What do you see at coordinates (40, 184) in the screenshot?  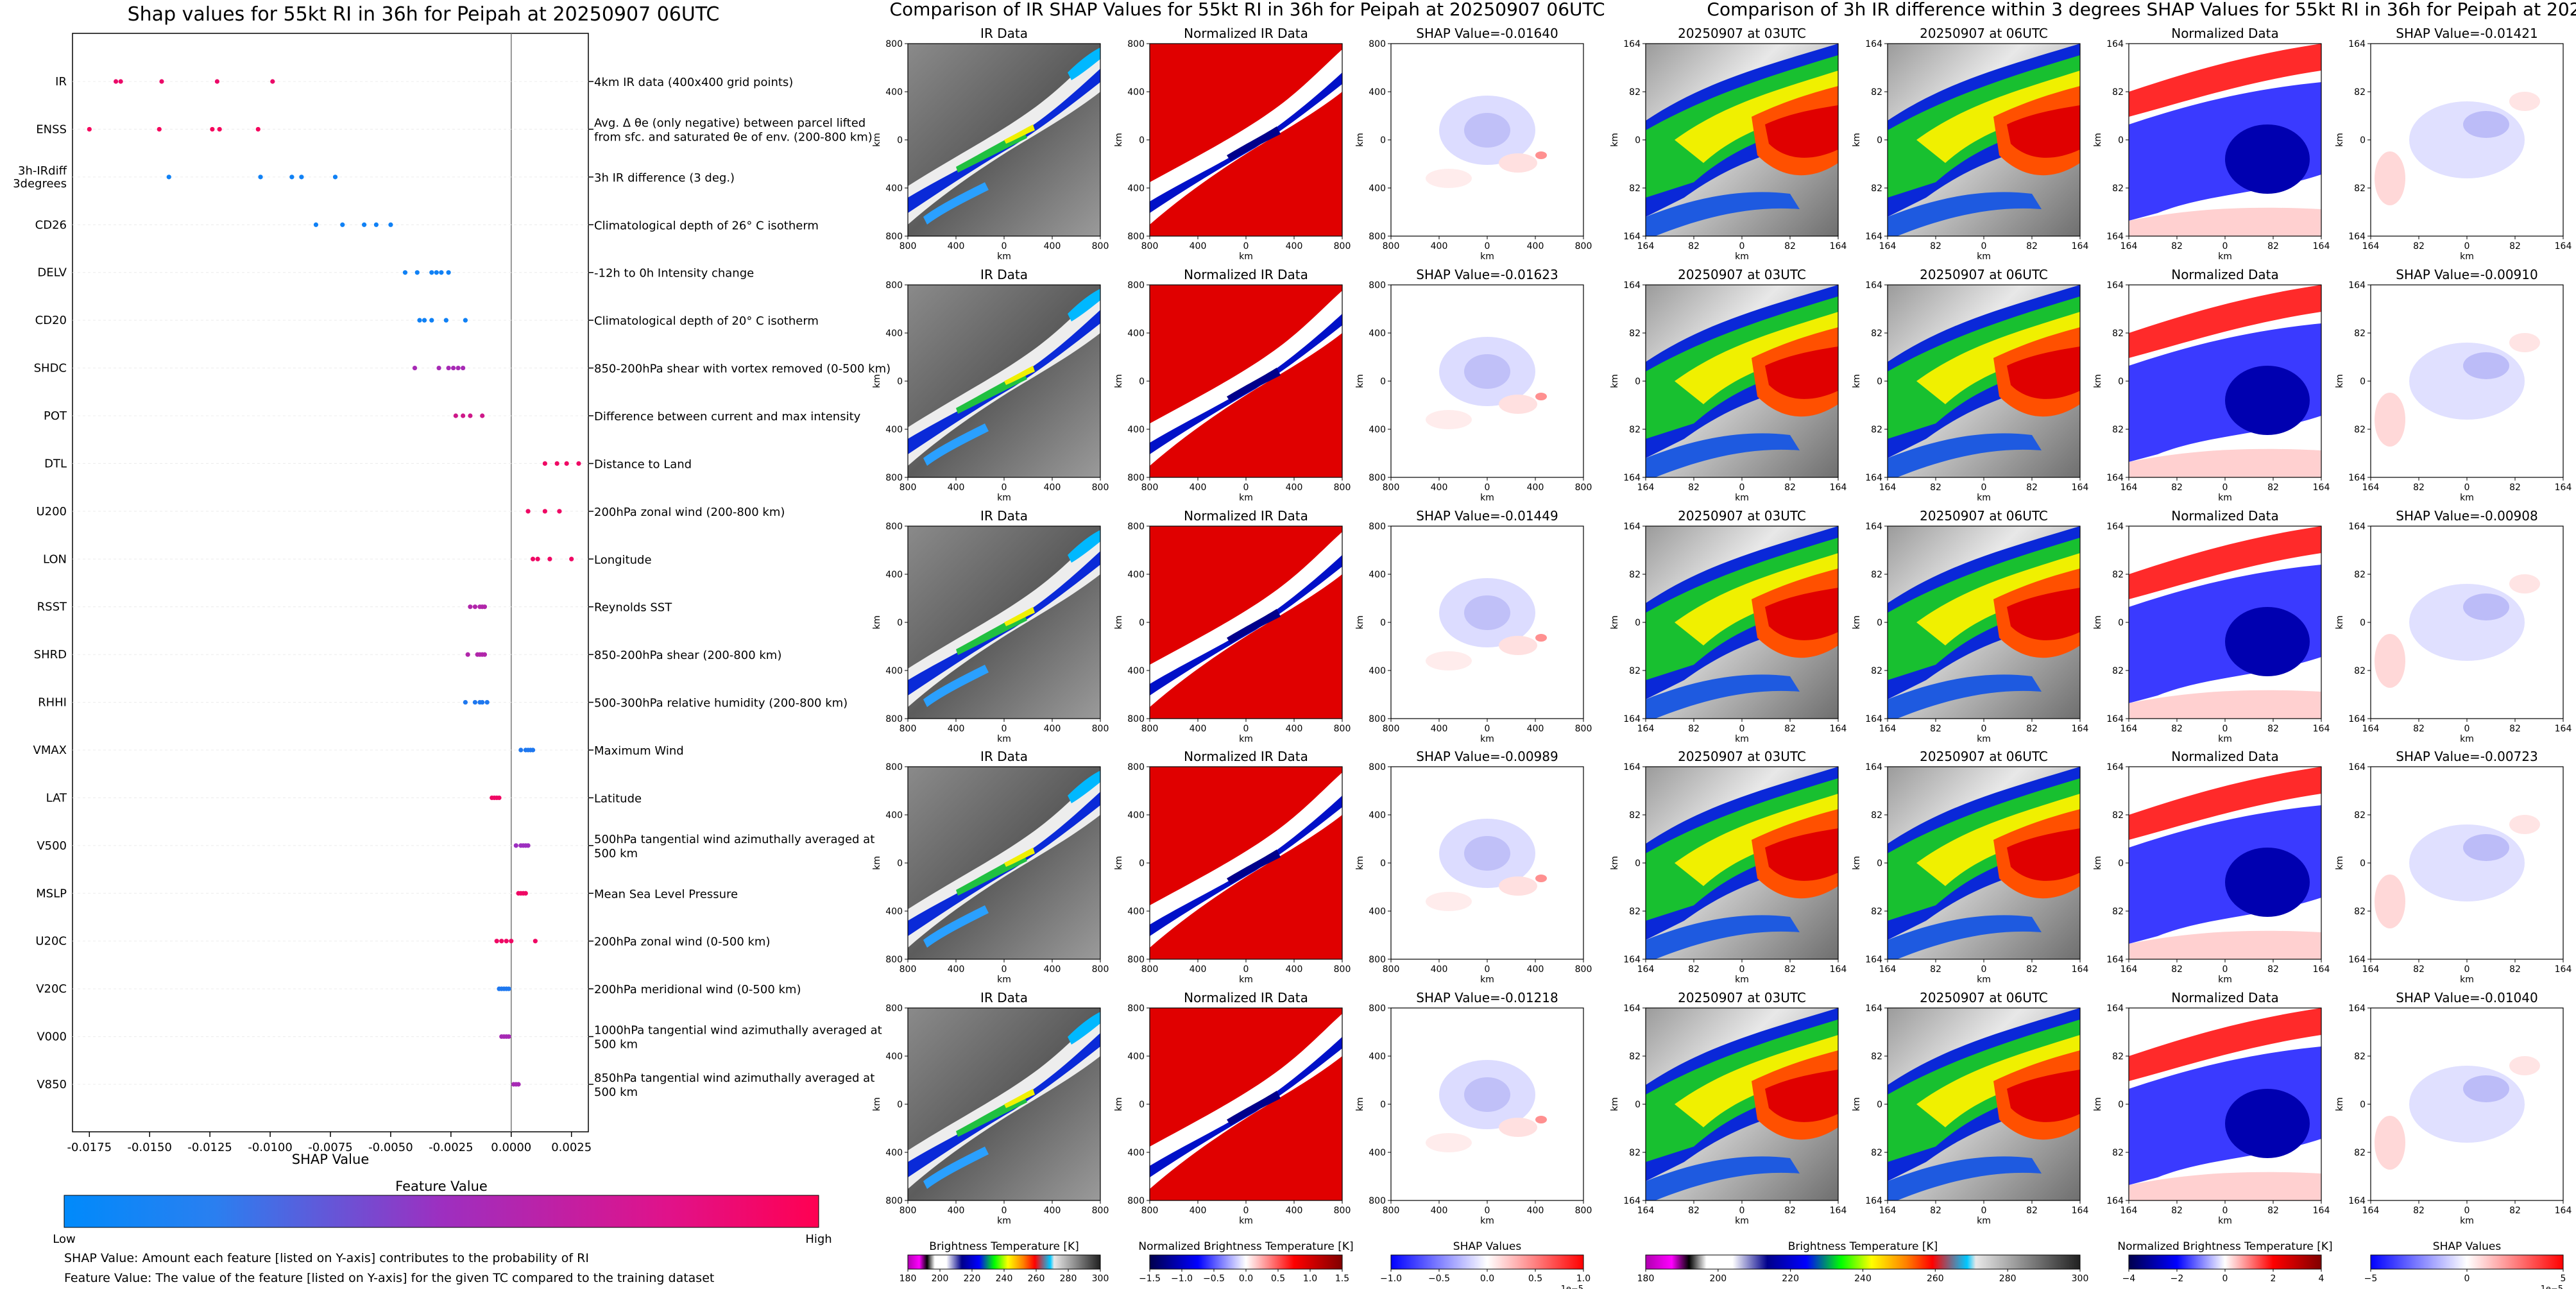 I see `feature-label: 3degrees` at bounding box center [40, 184].